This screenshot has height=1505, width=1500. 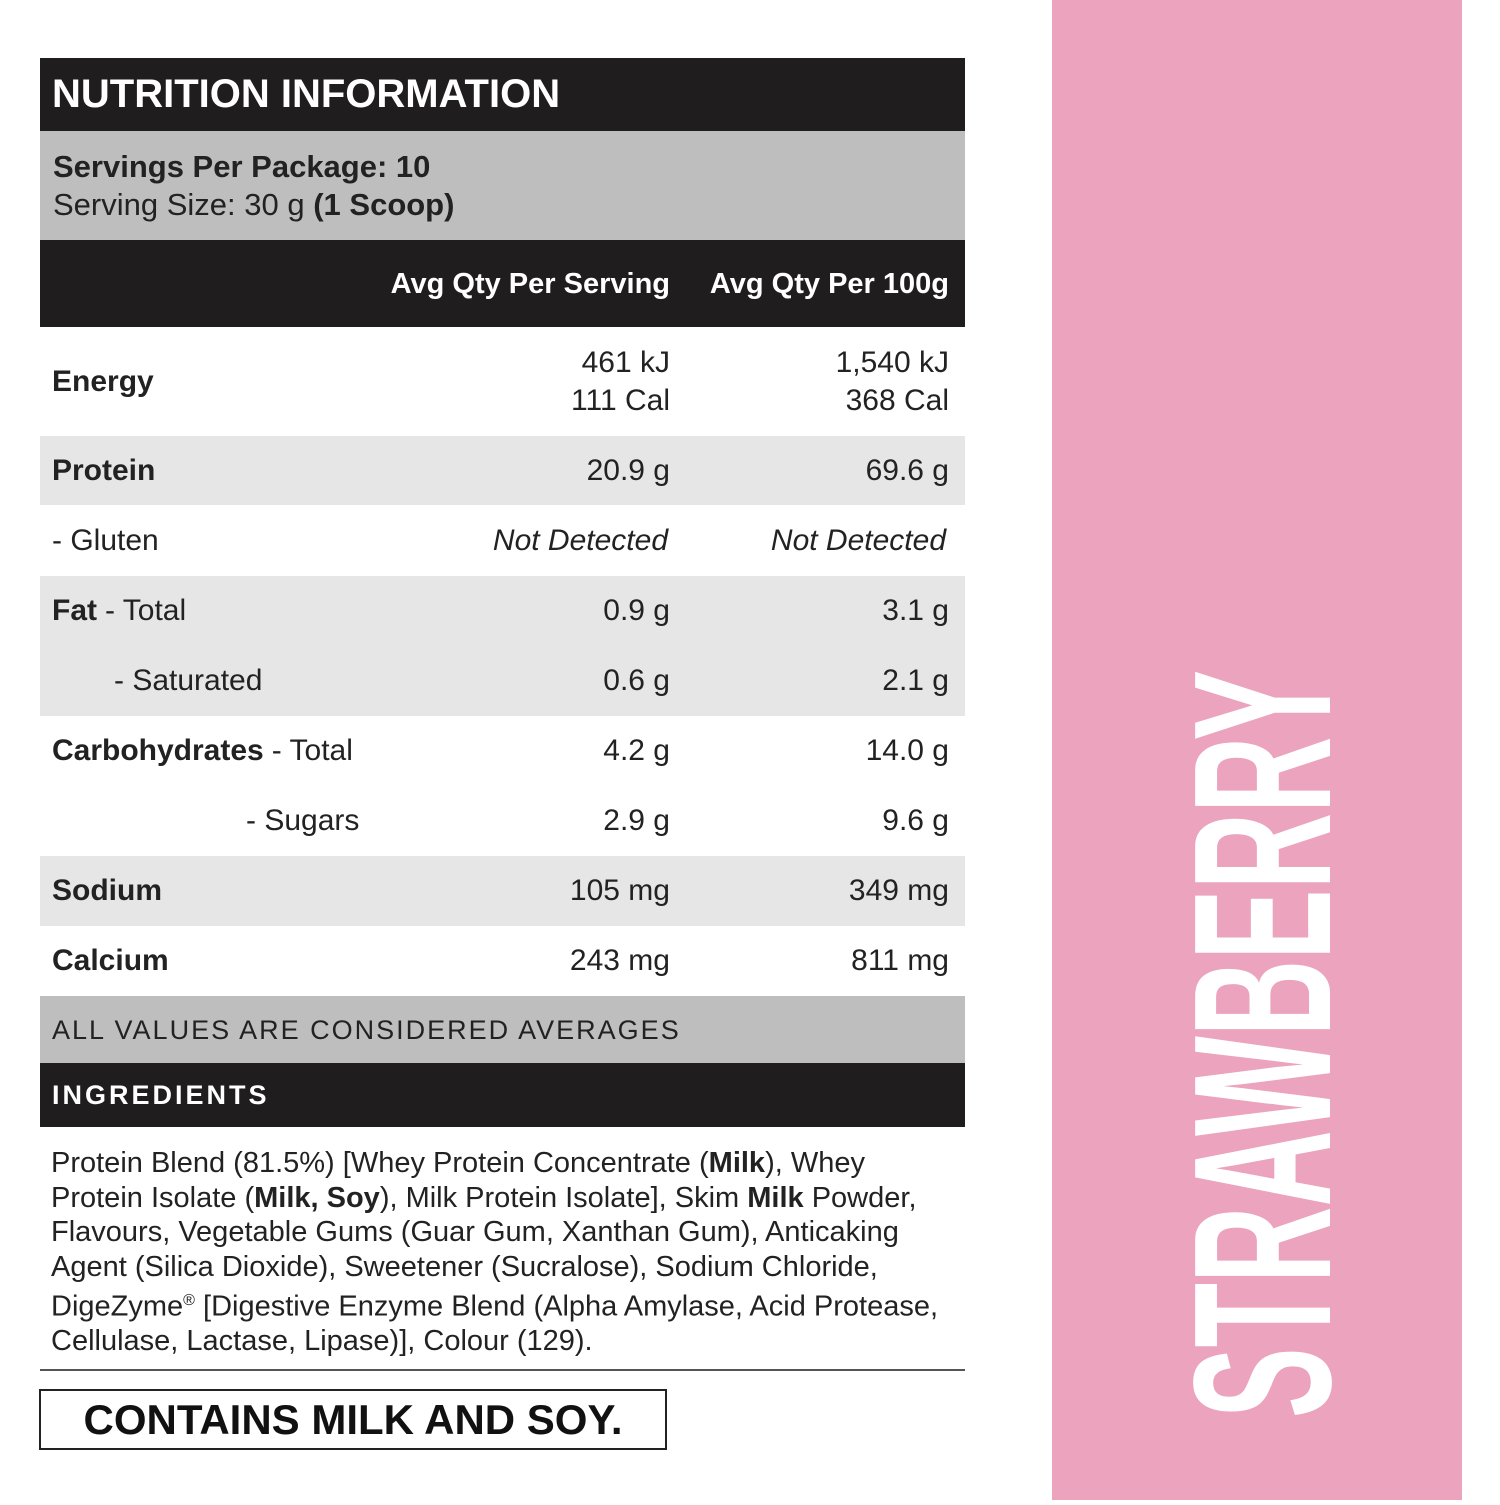 What do you see at coordinates (384, 204) in the screenshot?
I see `serving-size-note: (1 Scoop)` at bounding box center [384, 204].